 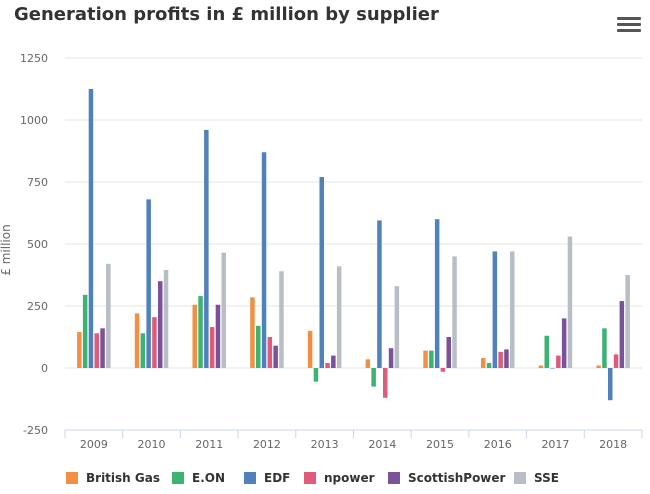 I want to click on x-tick-label: 2018, so click(x=613, y=444).